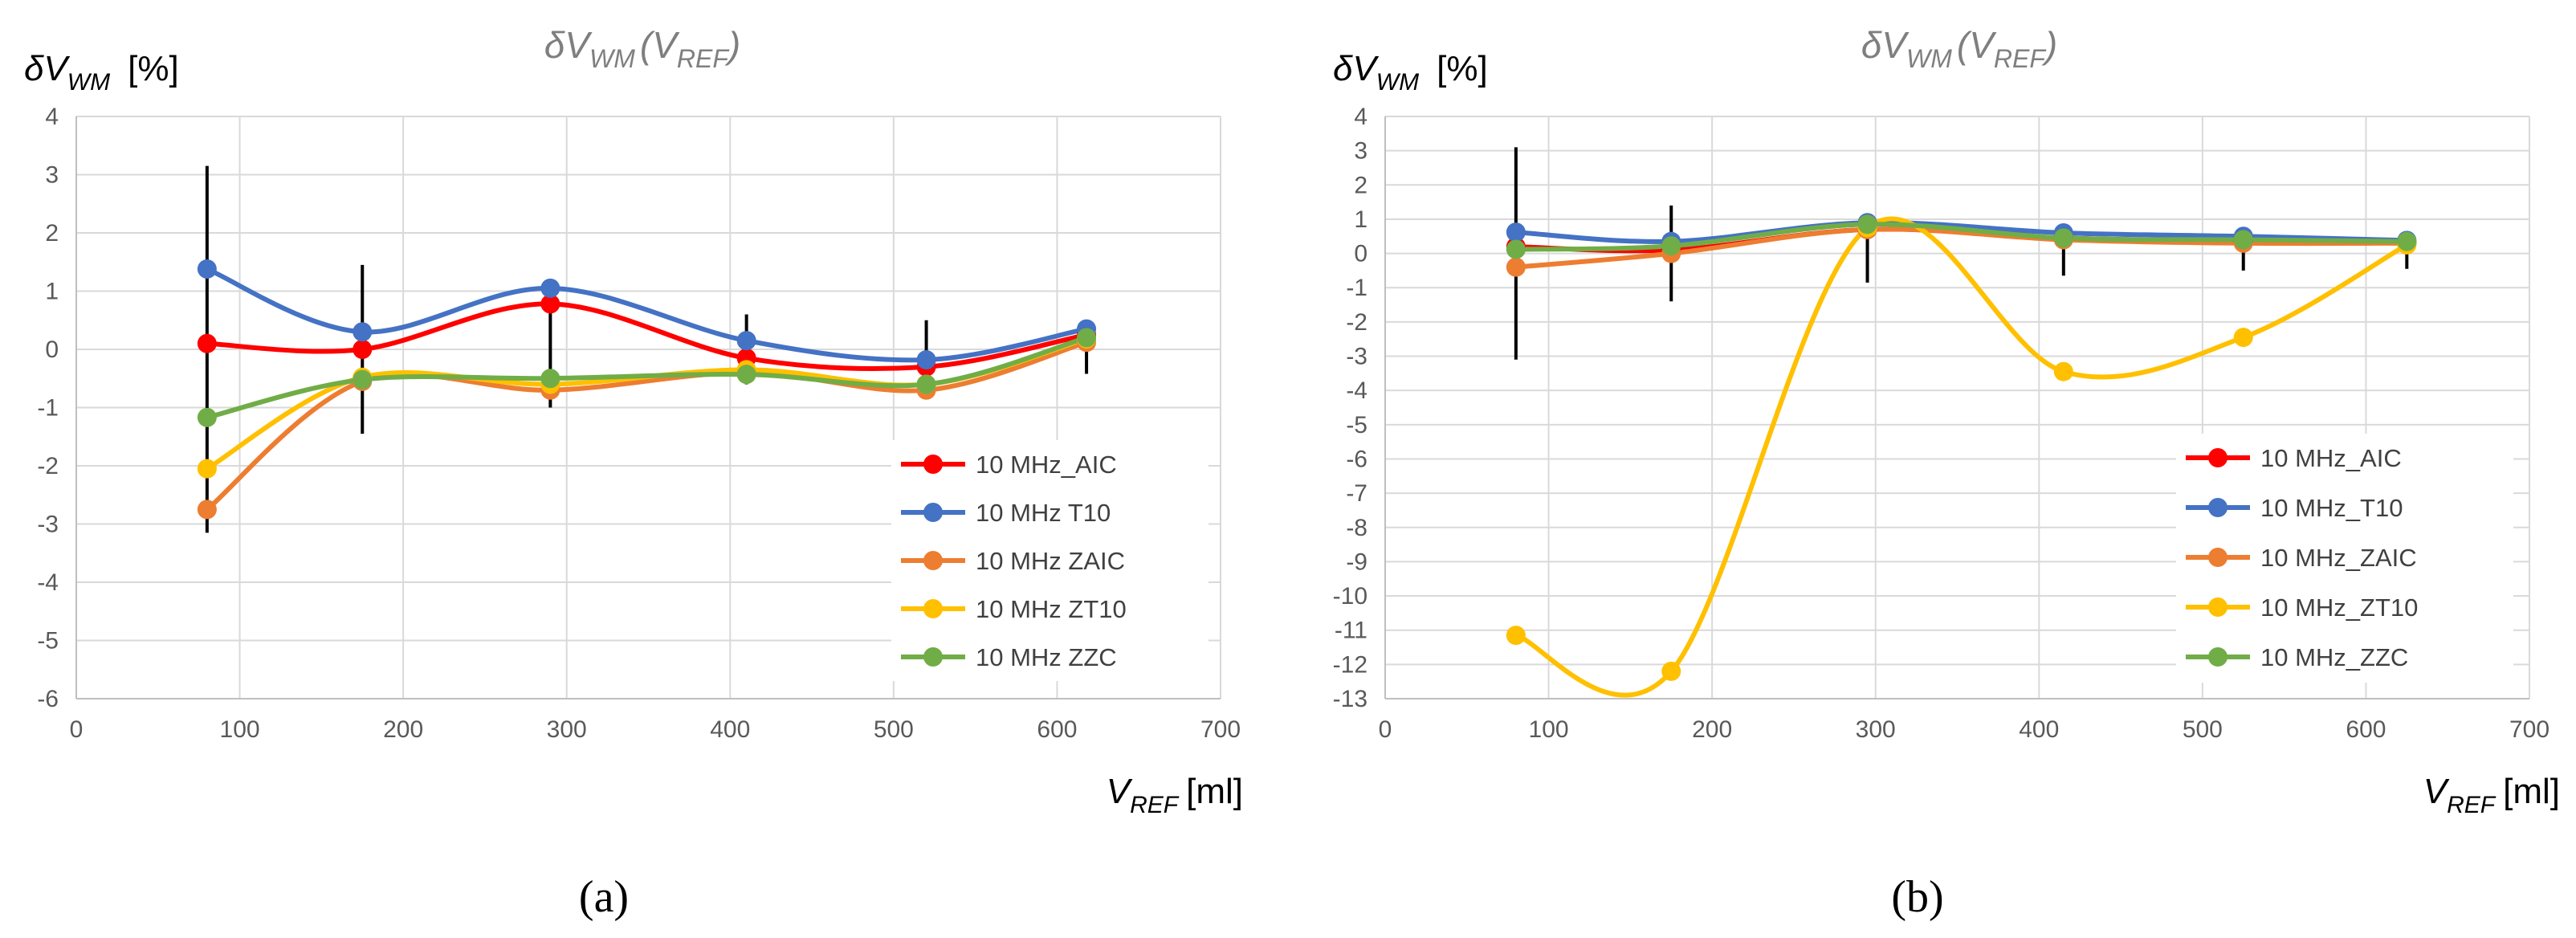 The height and width of the screenshot is (938, 2576). Describe the element at coordinates (732, 45) in the screenshot. I see `chart-title-paren: )` at that location.